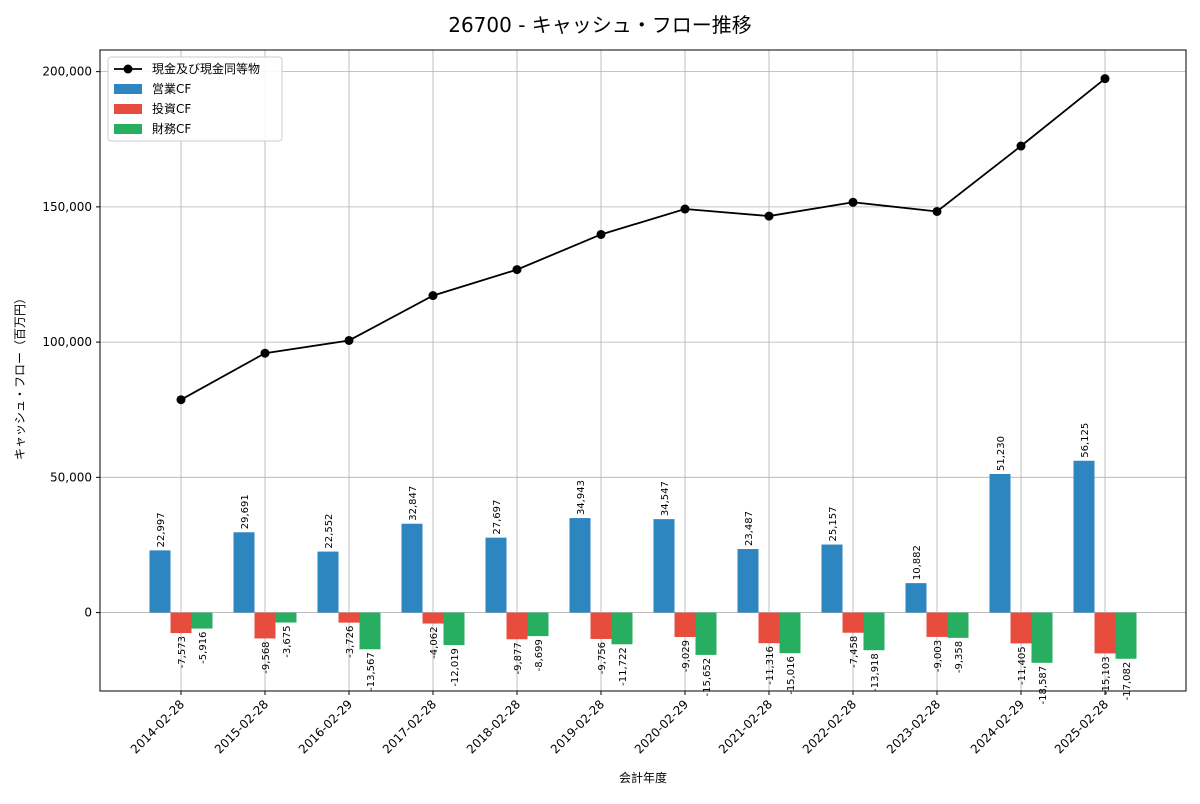 This screenshot has height=804, width=1200. Describe the element at coordinates (707, 677) in the screenshot. I see `data-label: -15,652` at that location.